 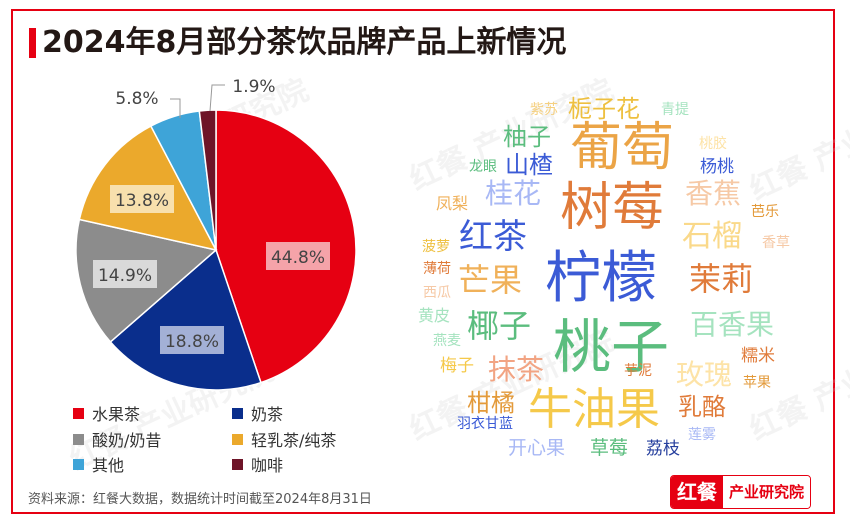 I want to click on word: 香蕉, so click(x=713, y=193).